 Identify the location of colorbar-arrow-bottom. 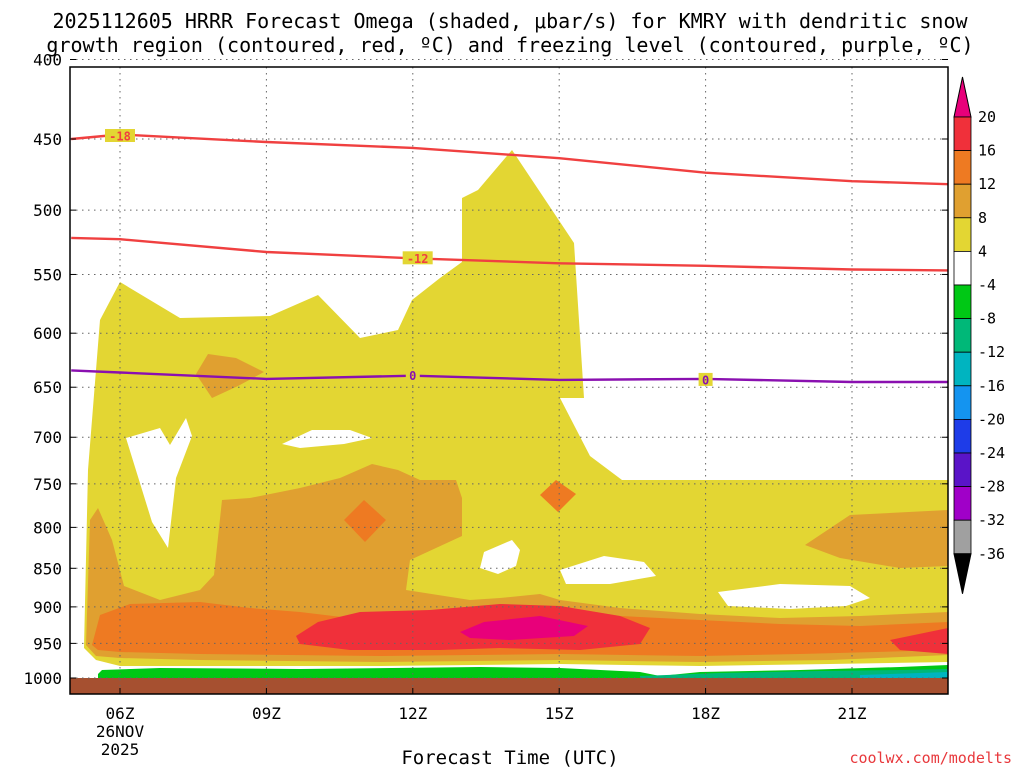
(962, 573).